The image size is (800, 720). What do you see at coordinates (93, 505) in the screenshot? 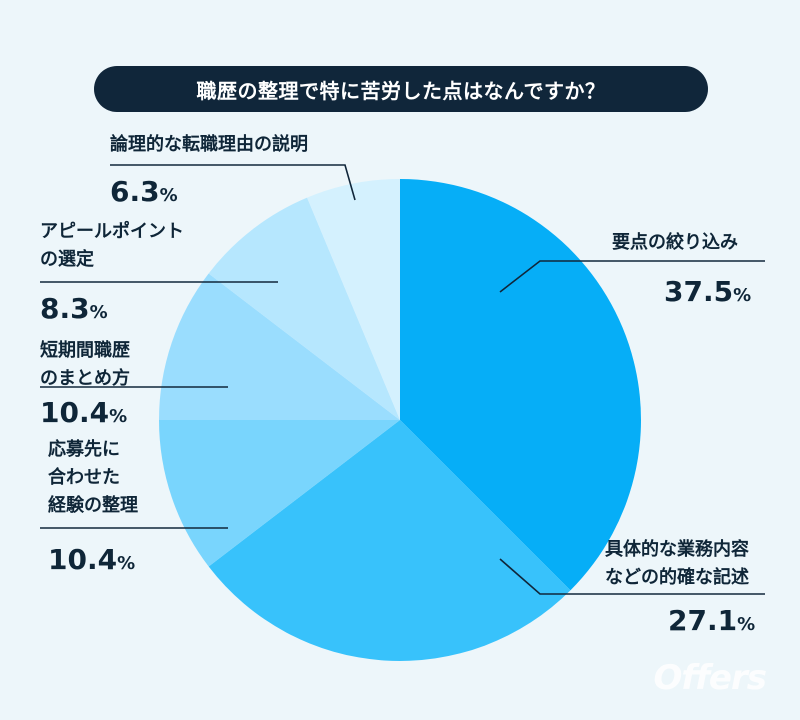
I see `label-slice-2-line-2: 経験の整理` at bounding box center [93, 505].